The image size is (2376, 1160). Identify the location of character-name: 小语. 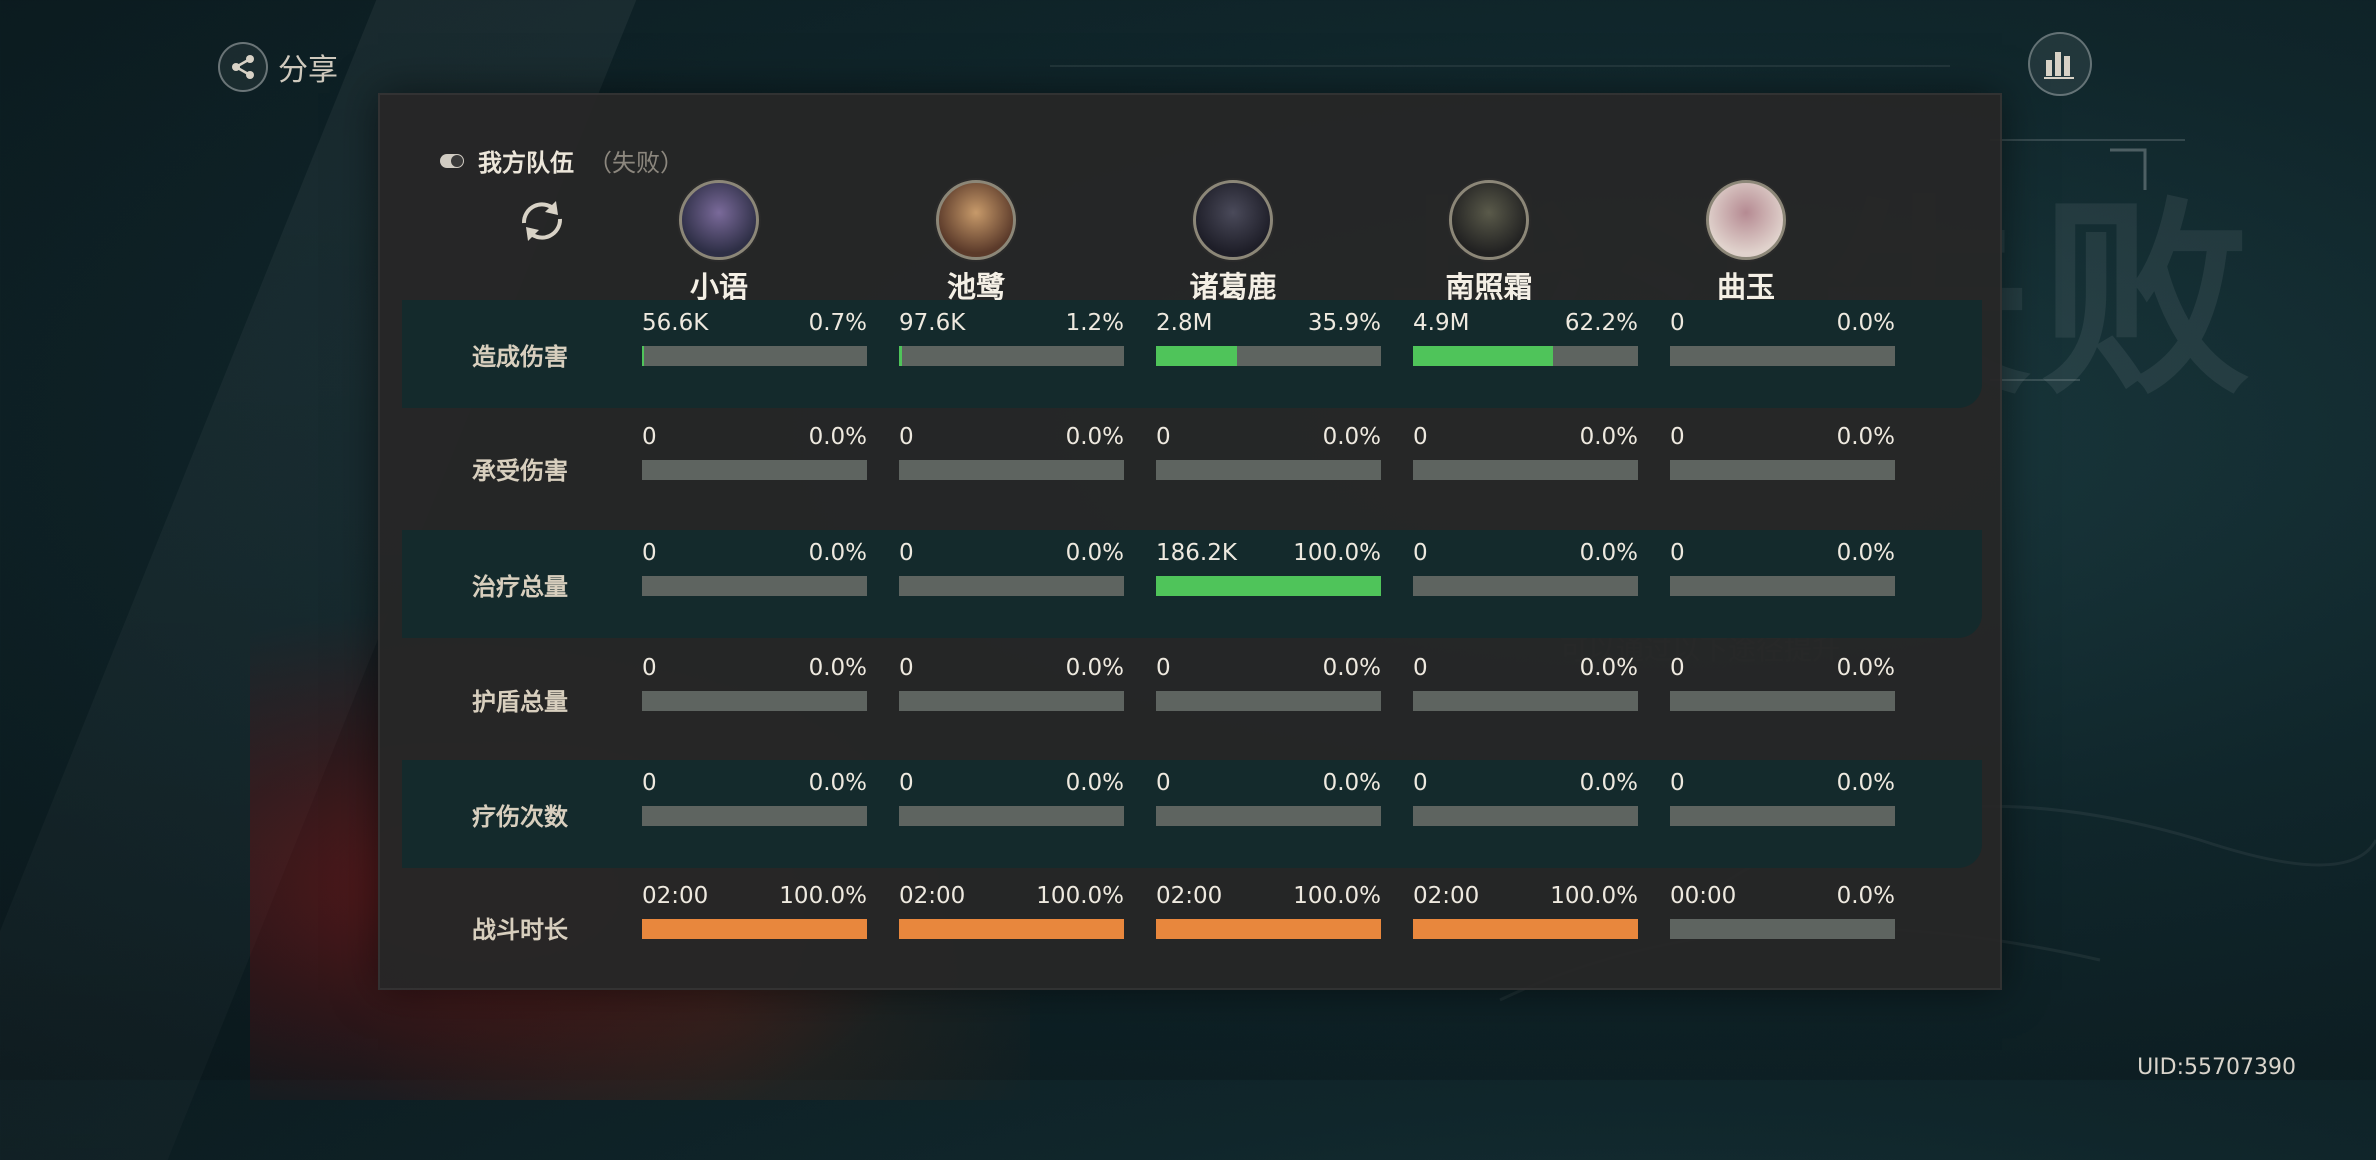
(718, 287).